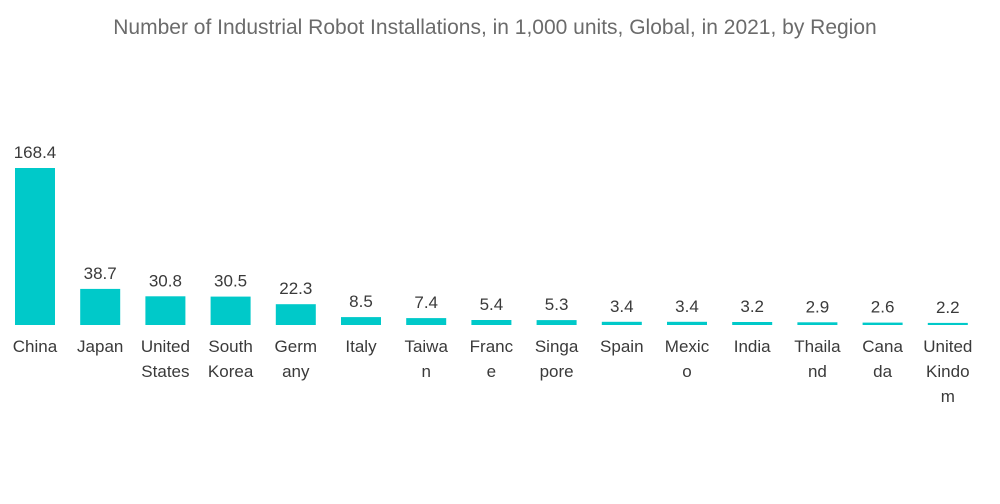 This screenshot has height=504, width=1000. What do you see at coordinates (621, 346) in the screenshot?
I see `category-label: Spain` at bounding box center [621, 346].